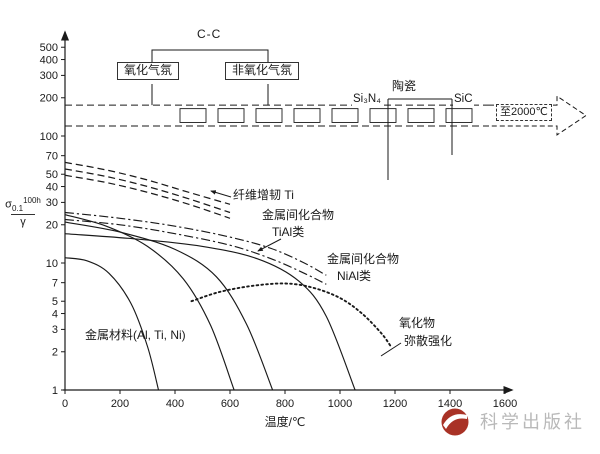  Describe the element at coordinates (363, 259) in the screenshot. I see `intermetallic-nial-label-line1: 金属间化合物` at that location.